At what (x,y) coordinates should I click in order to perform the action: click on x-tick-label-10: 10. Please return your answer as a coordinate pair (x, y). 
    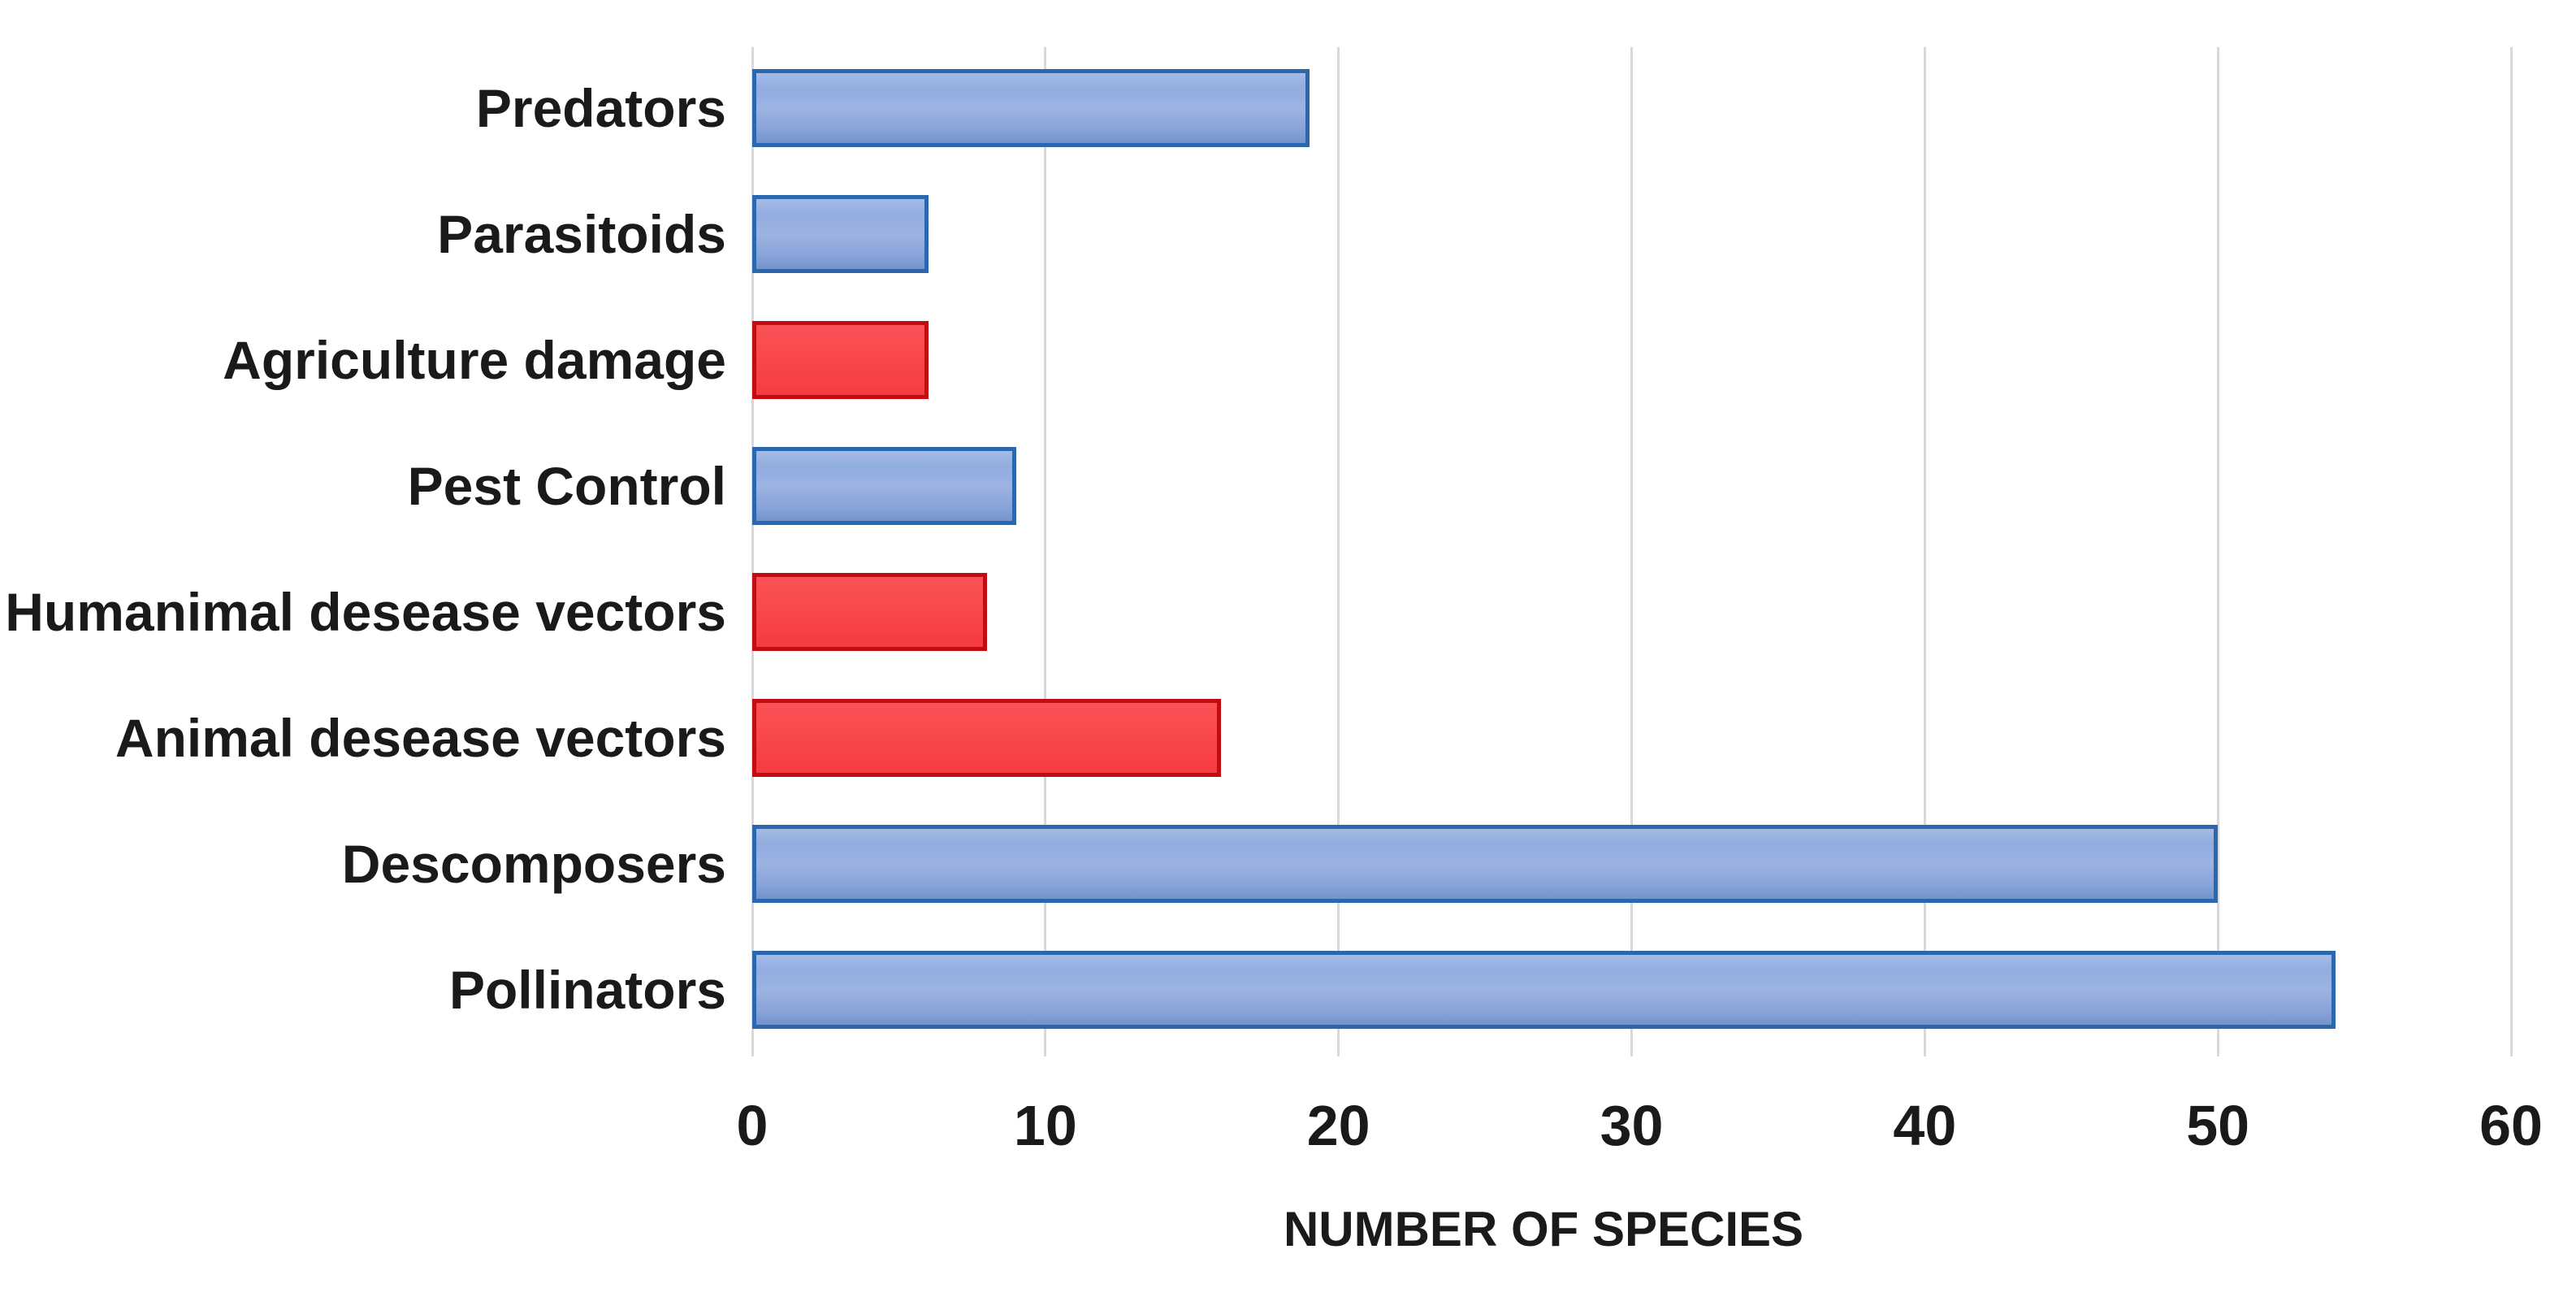
    Looking at the image, I should click on (1045, 1125).